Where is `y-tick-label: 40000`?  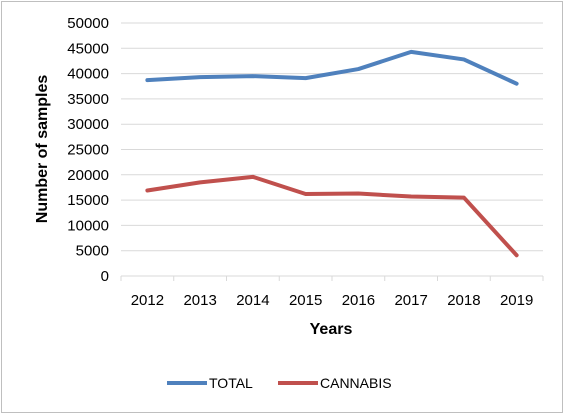 y-tick-label: 40000 is located at coordinates (88, 74).